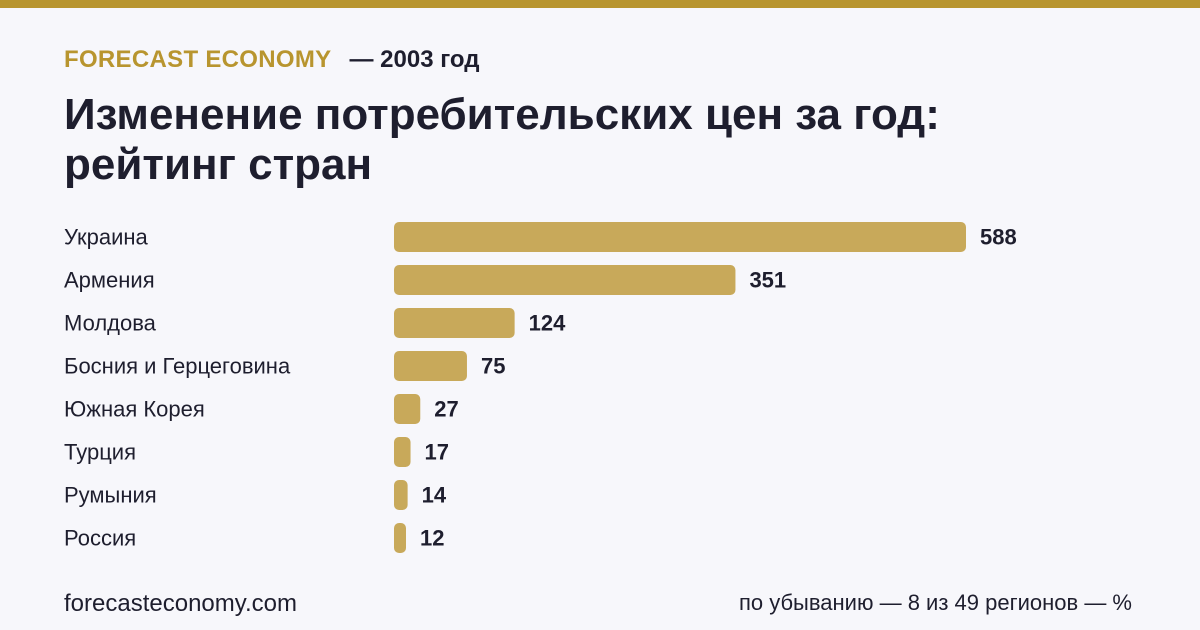  Describe the element at coordinates (432, 538) in the screenshot. I see `value-label: 12` at that location.